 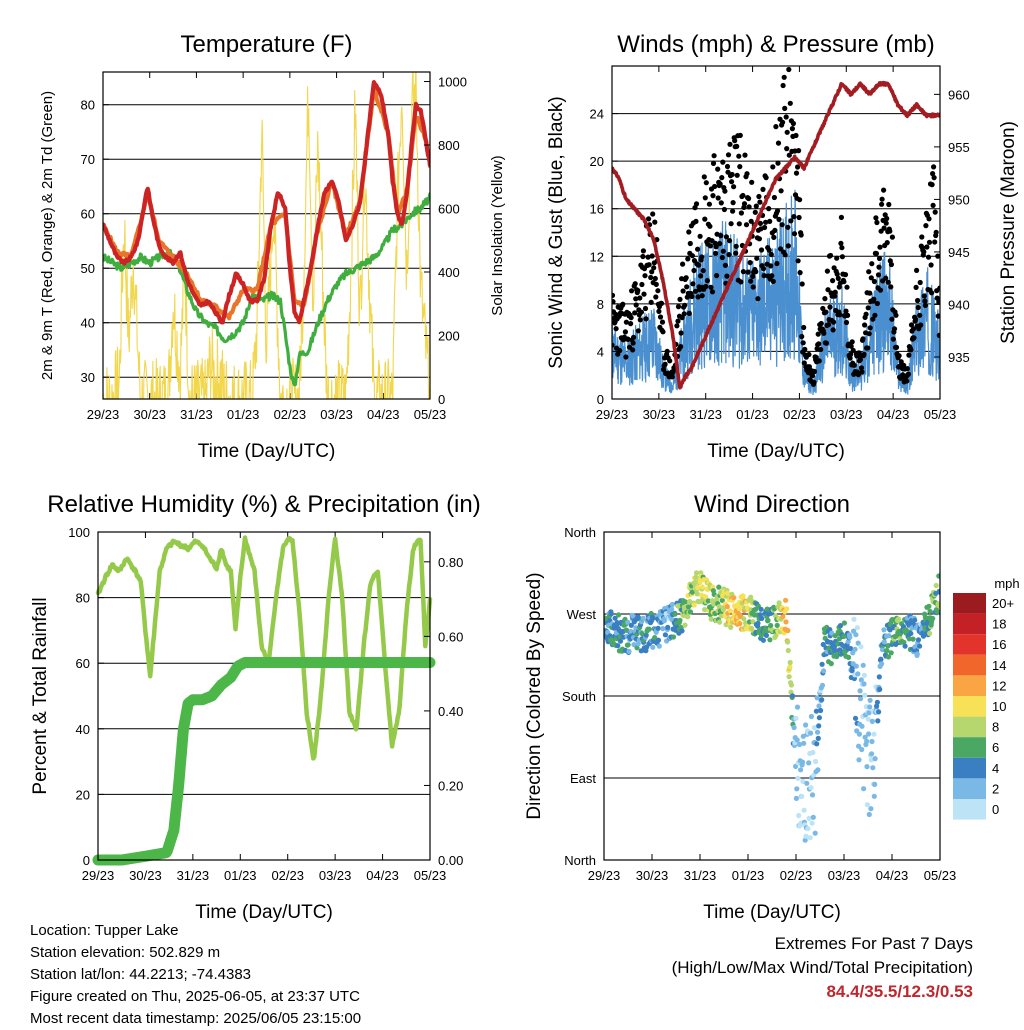 What do you see at coordinates (243, 414) in the screenshot?
I see `x-tick-label: 01/23` at bounding box center [243, 414].